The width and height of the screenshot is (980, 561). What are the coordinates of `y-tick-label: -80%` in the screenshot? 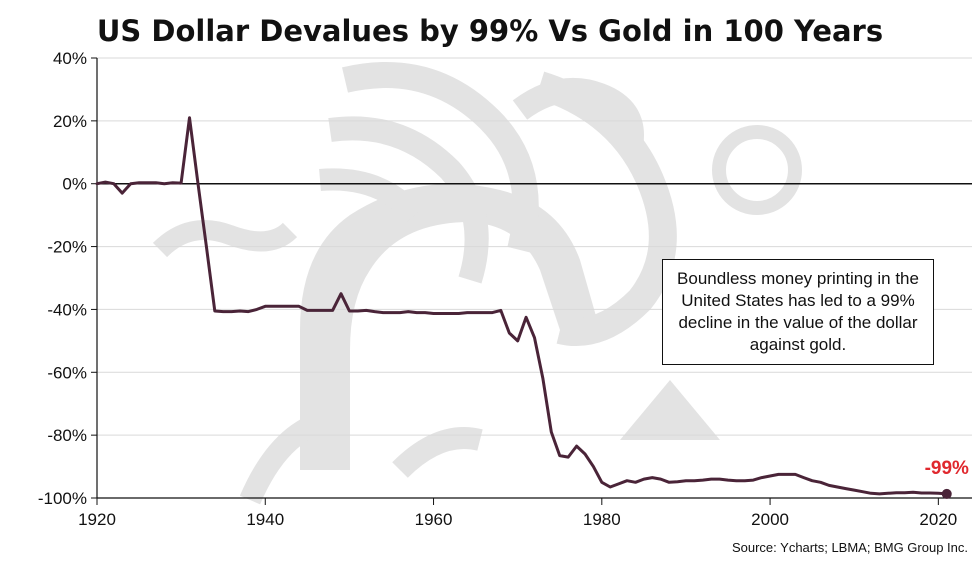 It's located at (67, 435).